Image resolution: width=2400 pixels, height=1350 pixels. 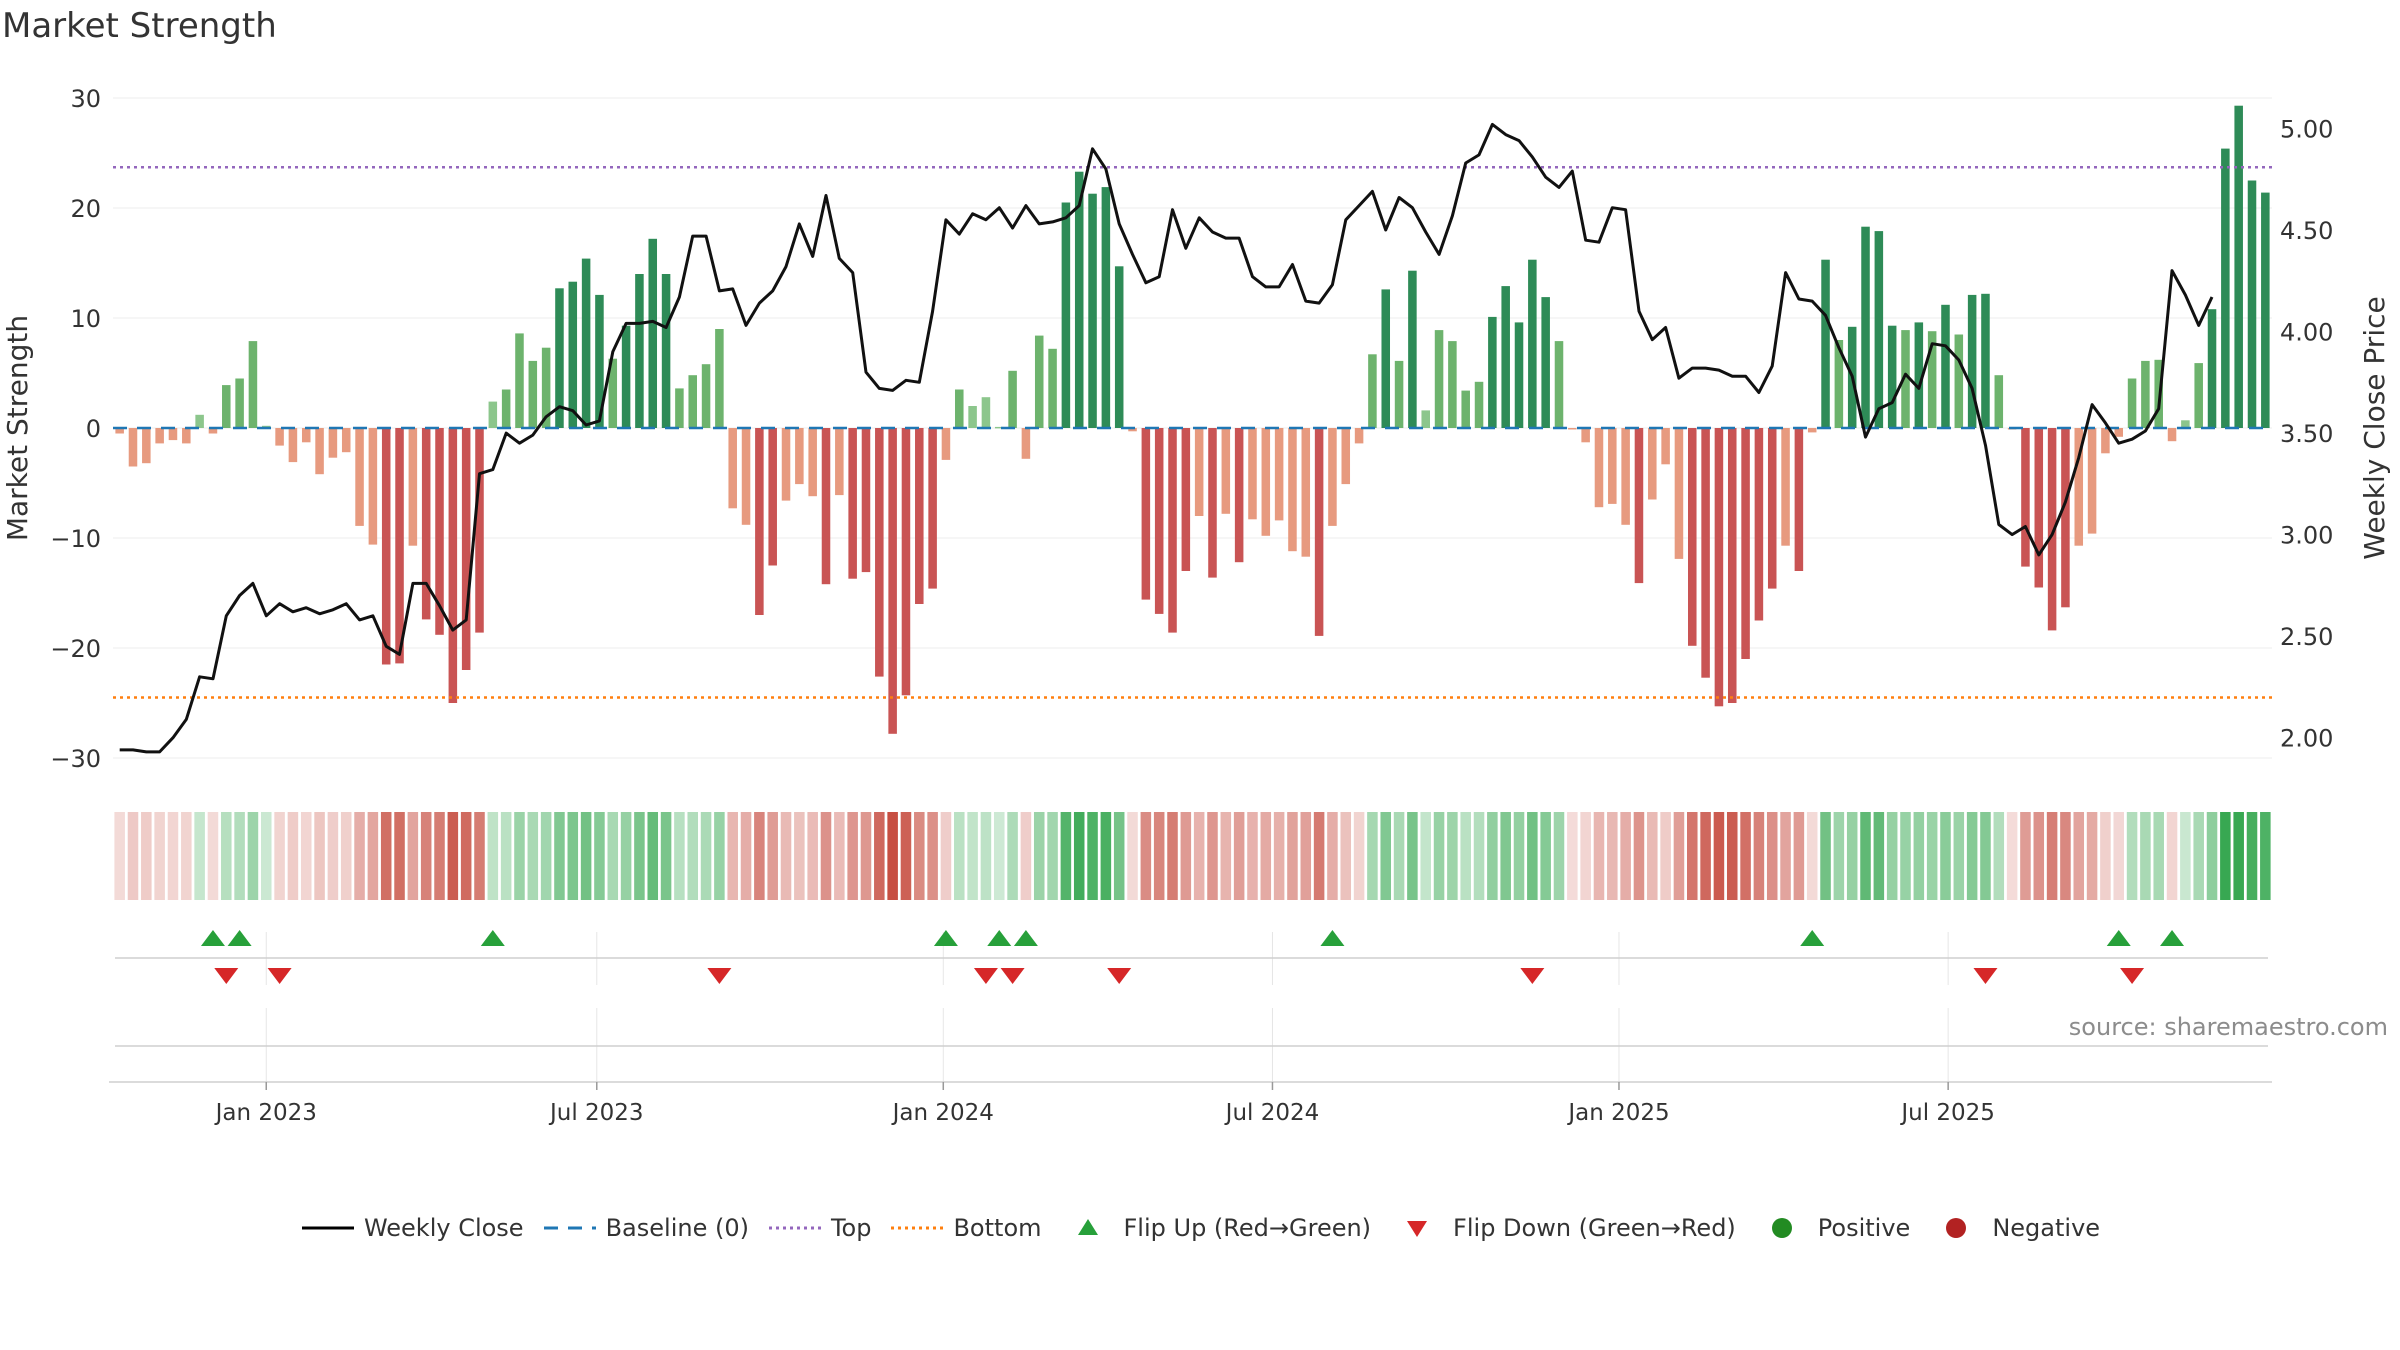 I want to click on y-tick-label: 20, so click(x=85, y=209).